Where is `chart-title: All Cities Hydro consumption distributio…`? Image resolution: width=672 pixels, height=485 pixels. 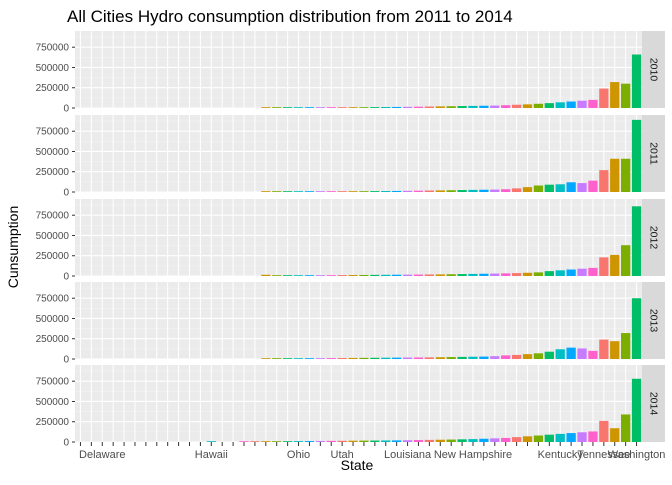 chart-title: All Cities Hydro consumption distributio… is located at coordinates (290, 16).